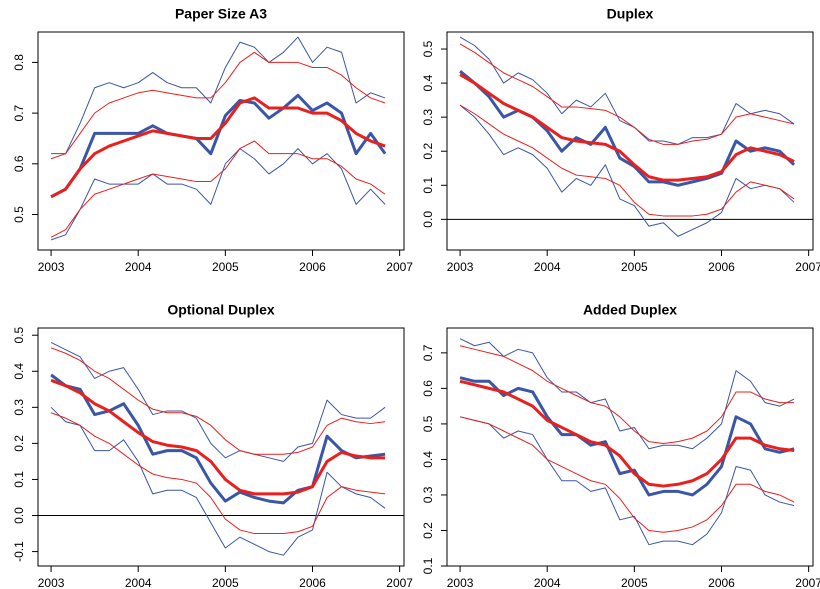 This screenshot has height=589, width=820. Describe the element at coordinates (630, 310) in the screenshot. I see `chart-title: Added Duplex` at that location.